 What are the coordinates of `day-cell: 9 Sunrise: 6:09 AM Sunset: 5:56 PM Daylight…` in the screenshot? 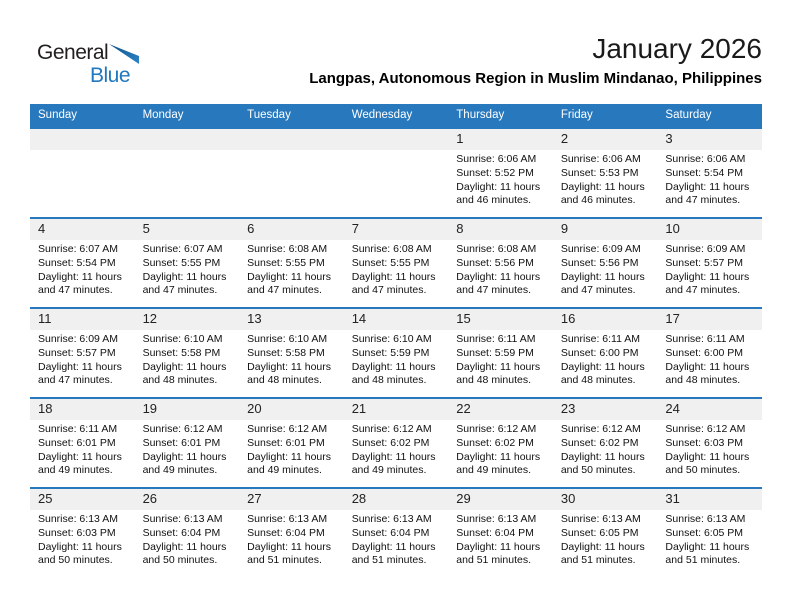 It's located at (605, 263).